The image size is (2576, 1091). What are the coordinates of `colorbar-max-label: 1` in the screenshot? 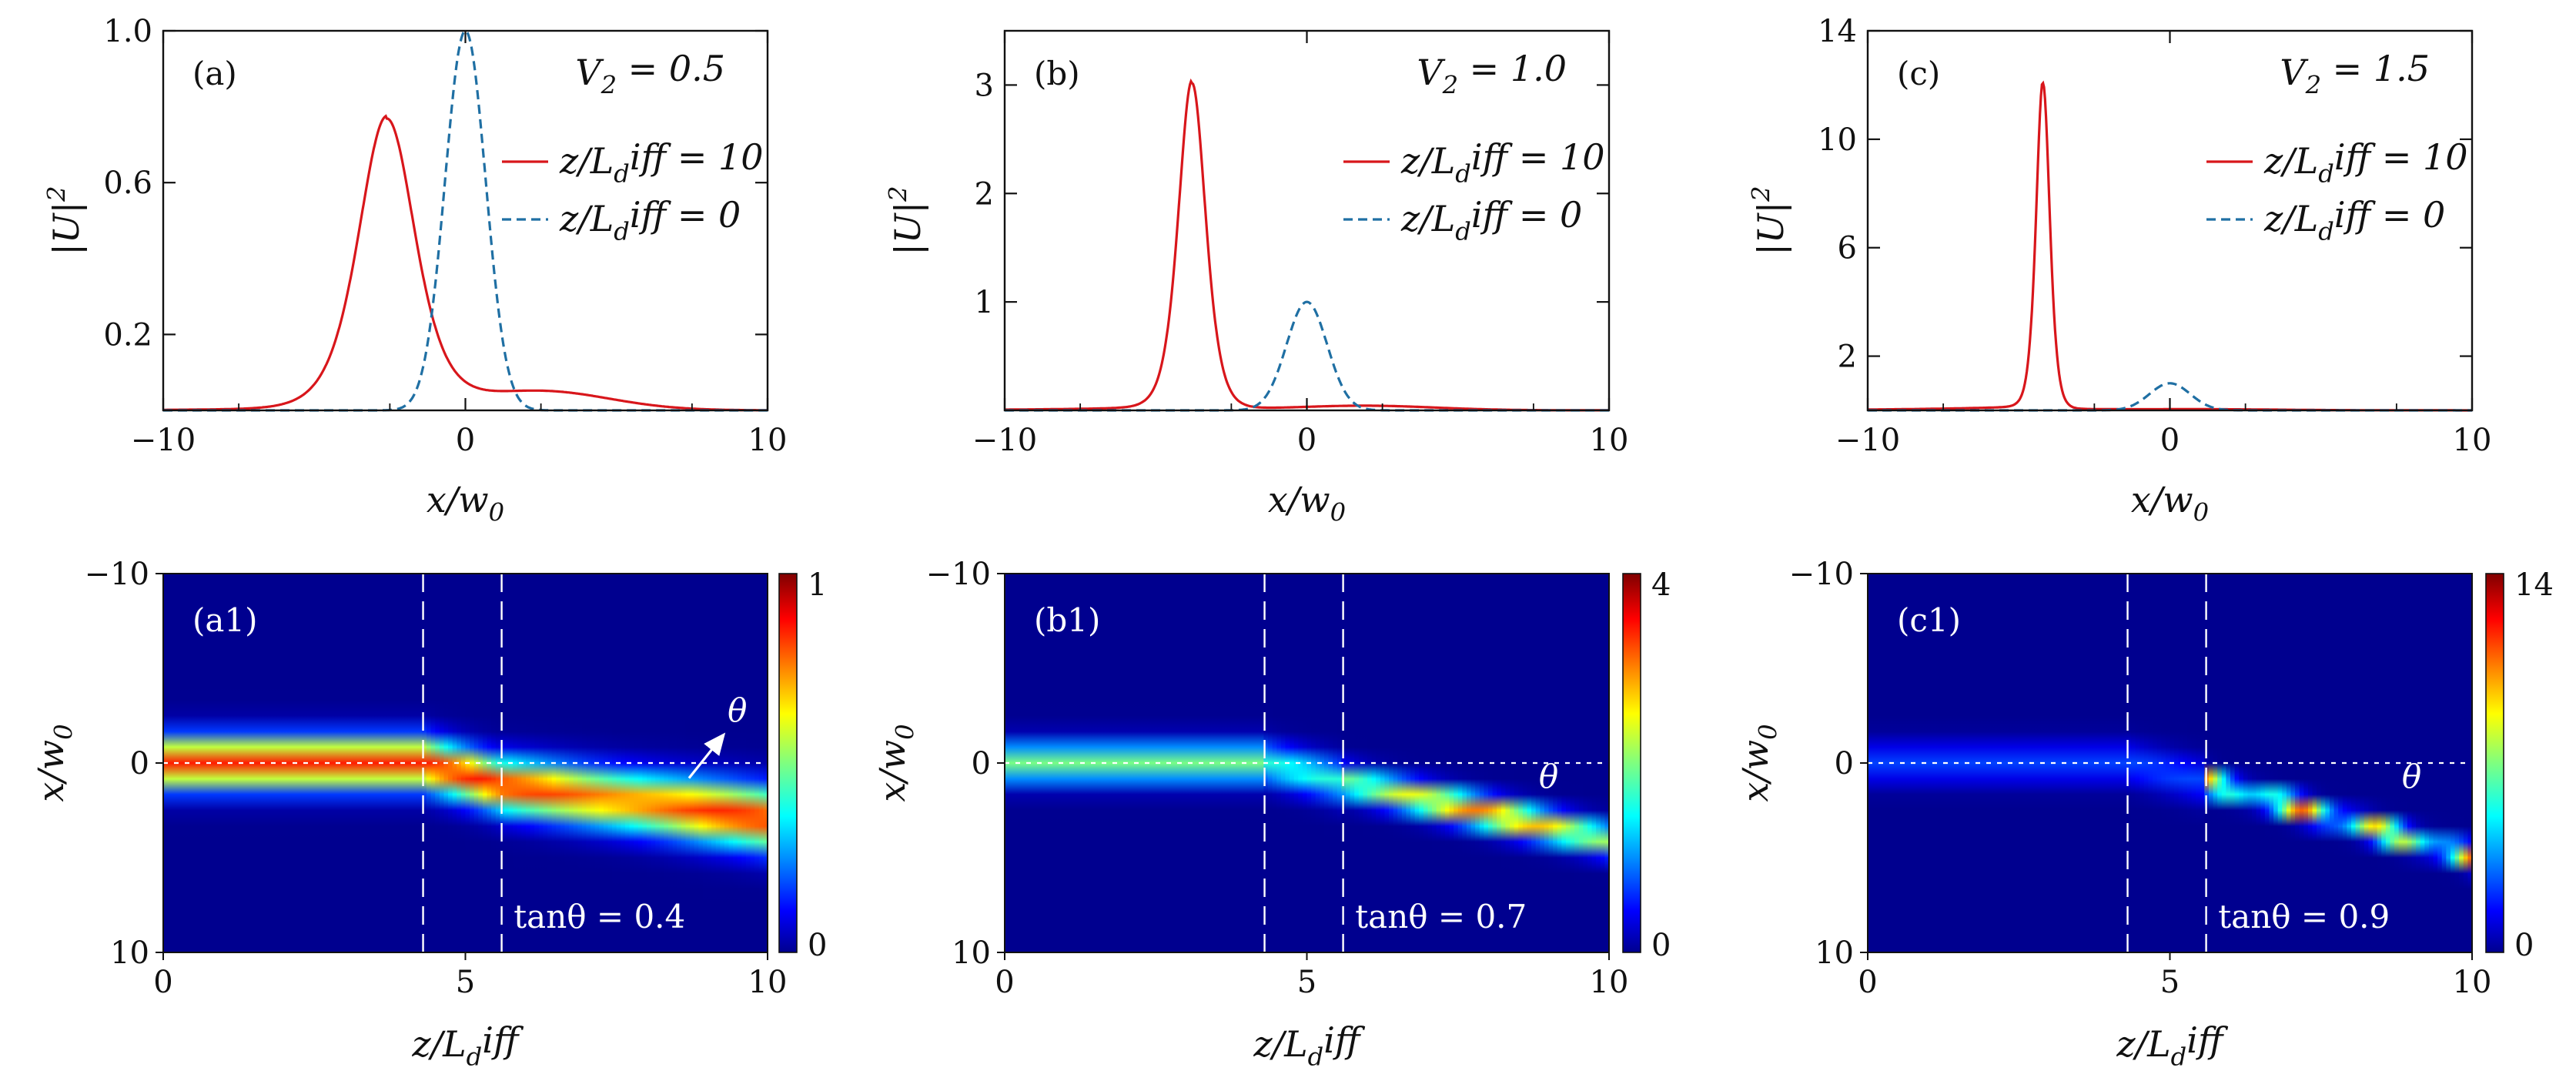 It's located at (817, 585).